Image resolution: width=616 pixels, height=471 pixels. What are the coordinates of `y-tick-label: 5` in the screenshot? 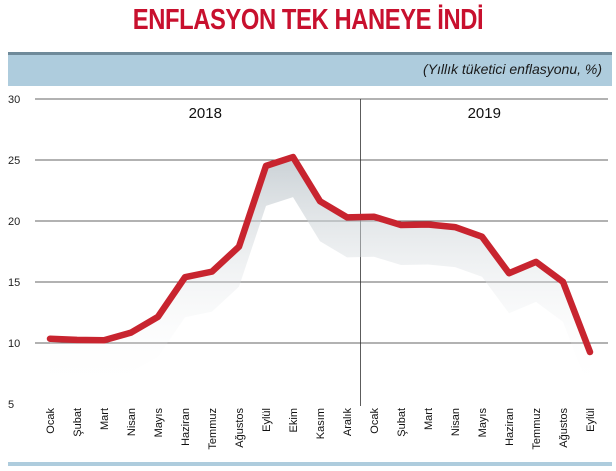 It's located at (11, 405).